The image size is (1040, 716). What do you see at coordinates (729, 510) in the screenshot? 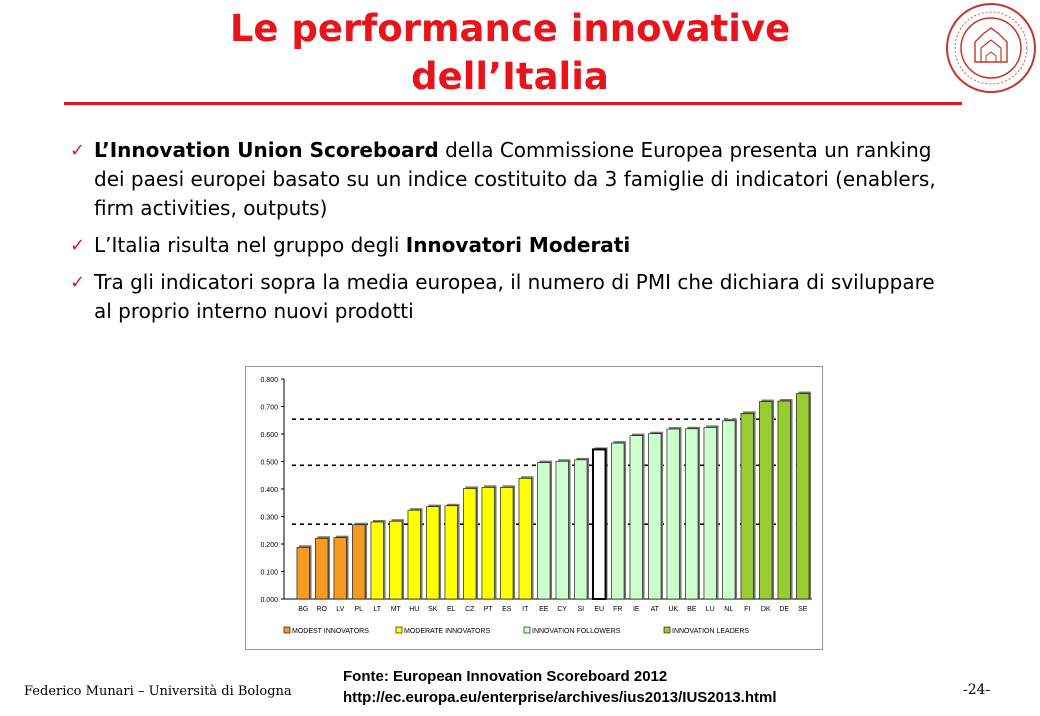
I see `bar-nl` at bounding box center [729, 510].